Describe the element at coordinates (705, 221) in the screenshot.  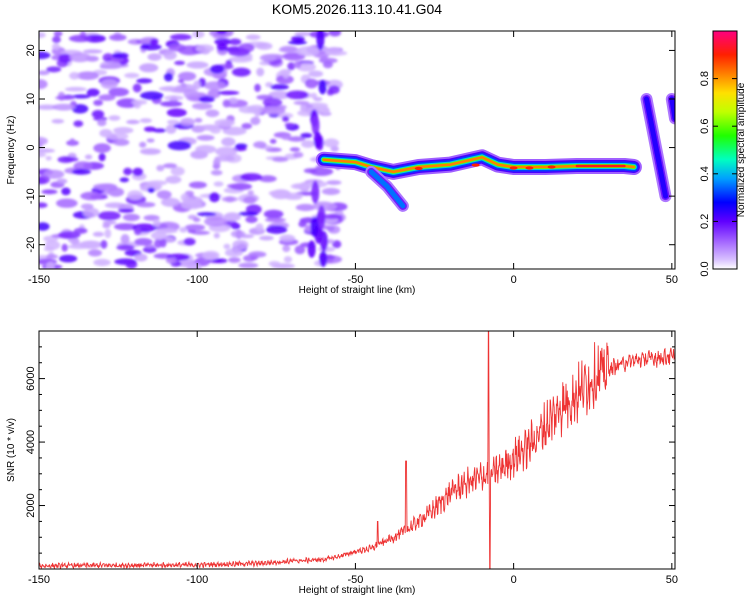
I see `colorbar-tick-label: 0.2` at that location.